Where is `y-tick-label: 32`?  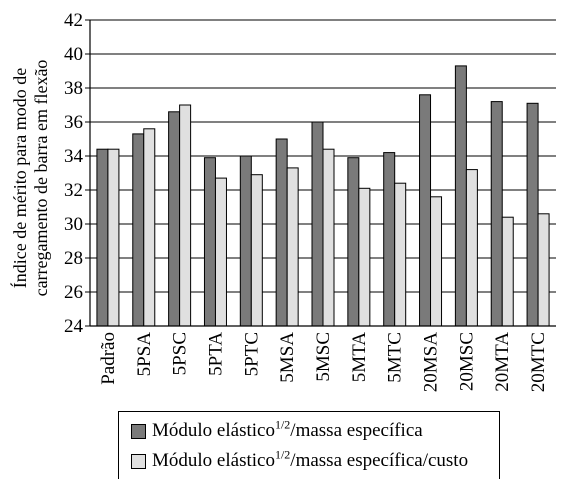 y-tick-label: 32 is located at coordinates (73, 190).